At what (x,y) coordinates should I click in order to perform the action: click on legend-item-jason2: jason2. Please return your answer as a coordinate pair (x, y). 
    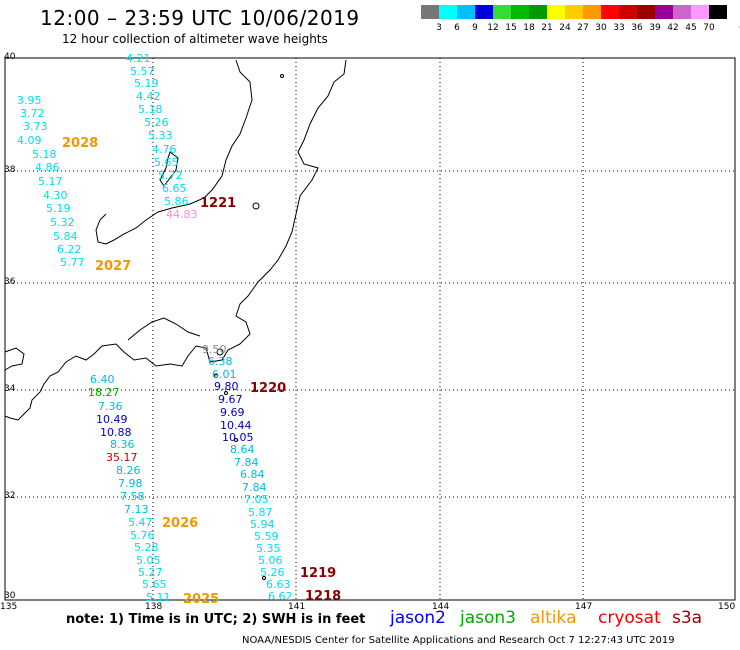
    Looking at the image, I should click on (418, 618).